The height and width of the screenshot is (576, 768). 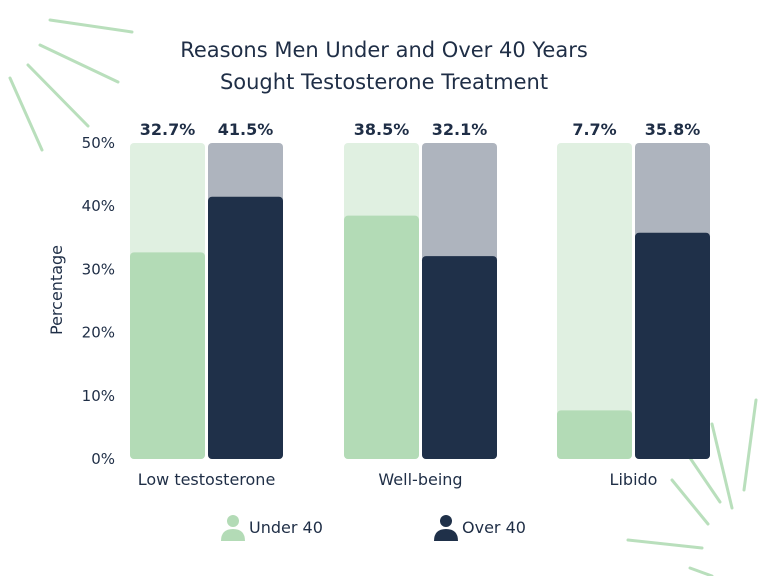 What do you see at coordinates (103, 459) in the screenshot?
I see `y-tick-label: 0%` at bounding box center [103, 459].